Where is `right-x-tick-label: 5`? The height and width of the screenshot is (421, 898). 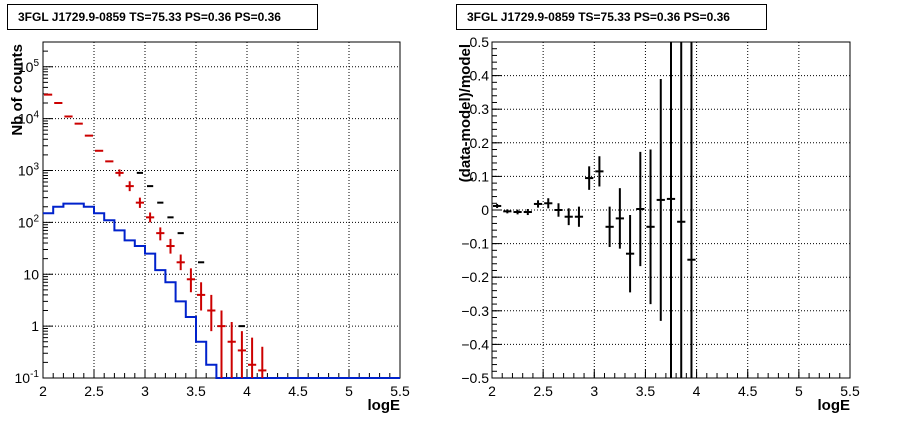 right-x-tick-label: 5 is located at coordinates (799, 391).